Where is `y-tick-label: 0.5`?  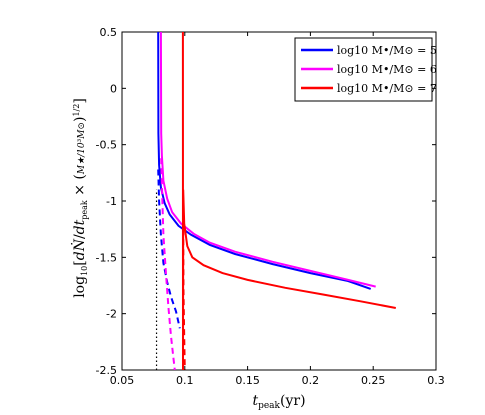
y-tick-label: 0.5 is located at coordinates (109, 32).